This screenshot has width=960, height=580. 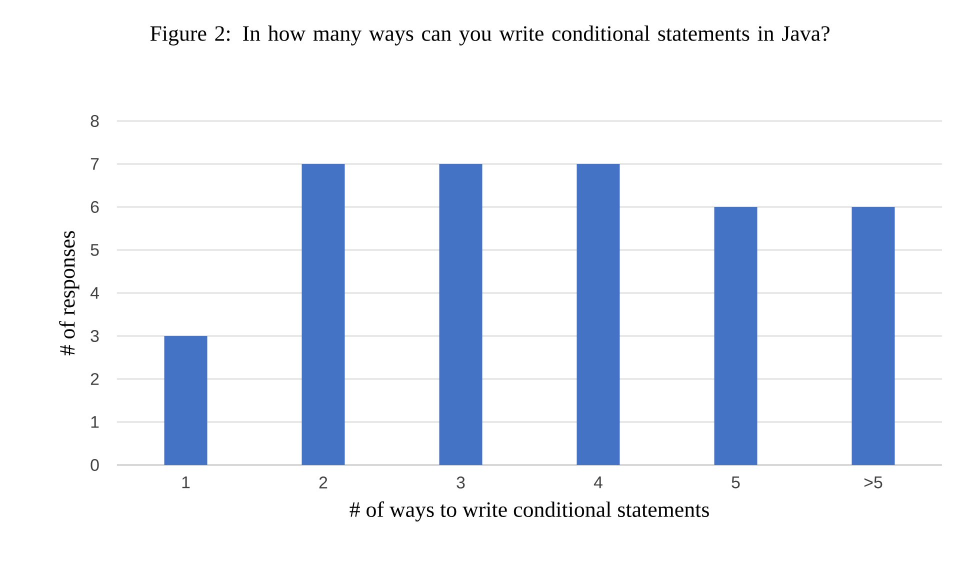 What do you see at coordinates (490, 36) in the screenshot?
I see `chart-title: Figure 2: In how many ways can you write conditional statements in Java?` at bounding box center [490, 36].